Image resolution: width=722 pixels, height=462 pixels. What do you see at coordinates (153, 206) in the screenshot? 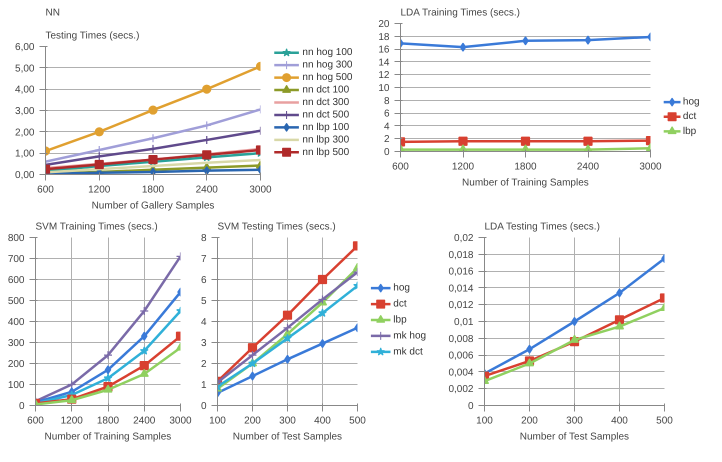
I see `x-axis-title: Number of Gallery Samples` at bounding box center [153, 206].